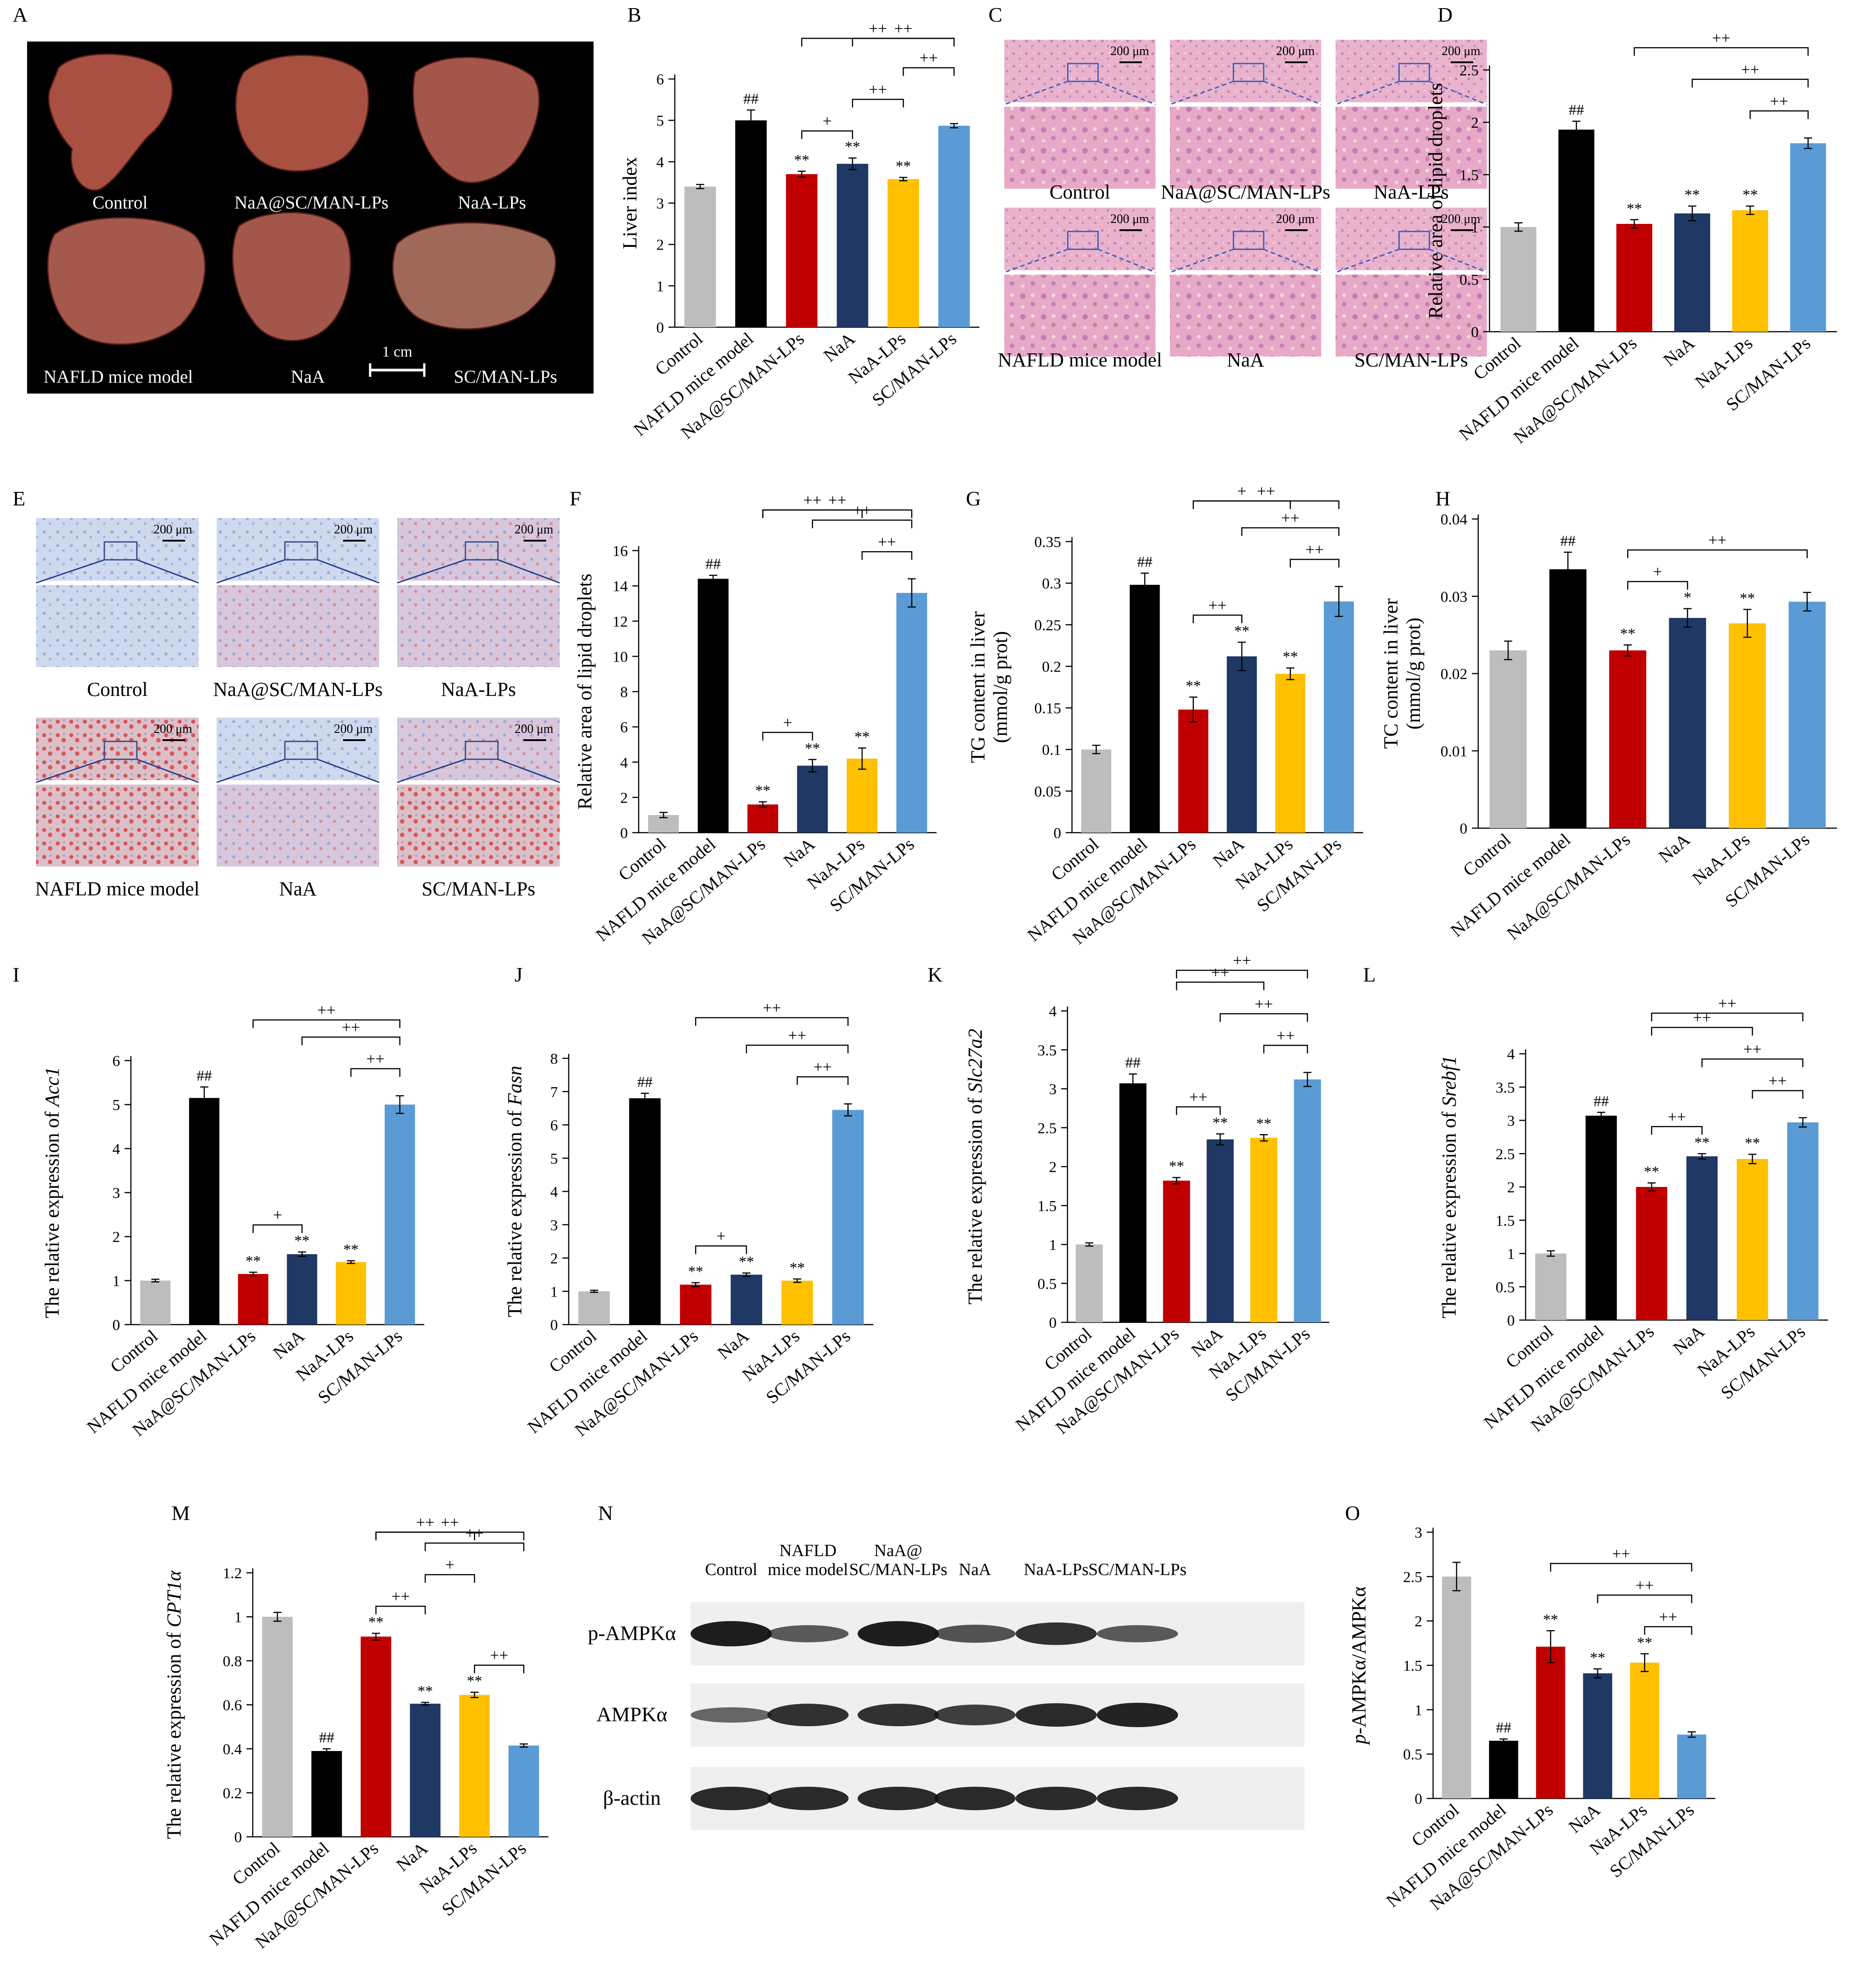  I want to click on photo-label-naa: NaA, so click(308, 376).